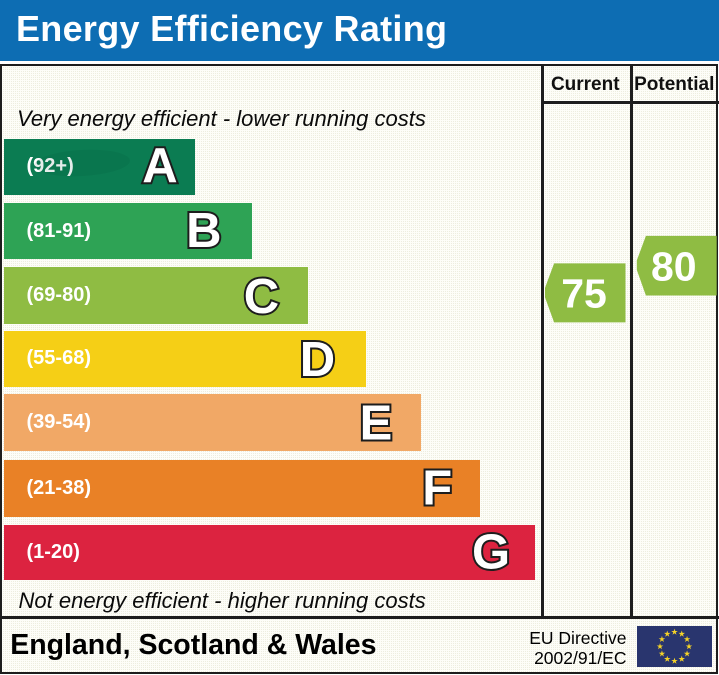  I want to click on svg-text: 75, so click(584, 294).